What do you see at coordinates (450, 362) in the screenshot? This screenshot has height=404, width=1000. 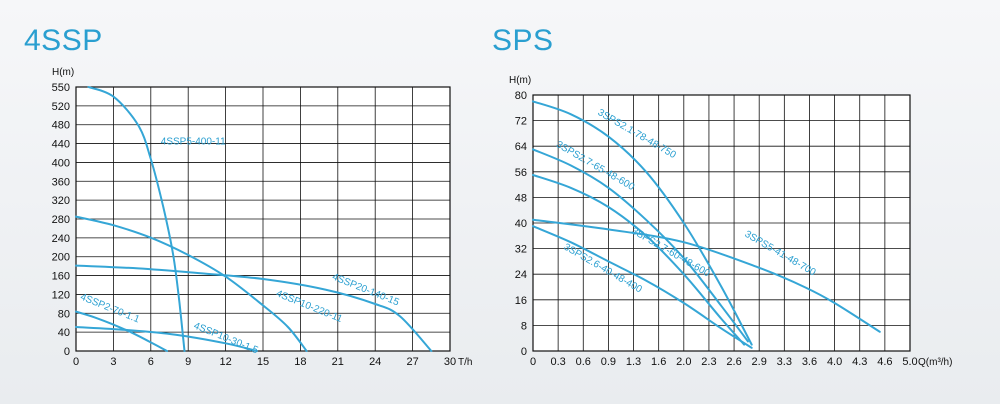 I see `x-tick-label: 30` at bounding box center [450, 362].